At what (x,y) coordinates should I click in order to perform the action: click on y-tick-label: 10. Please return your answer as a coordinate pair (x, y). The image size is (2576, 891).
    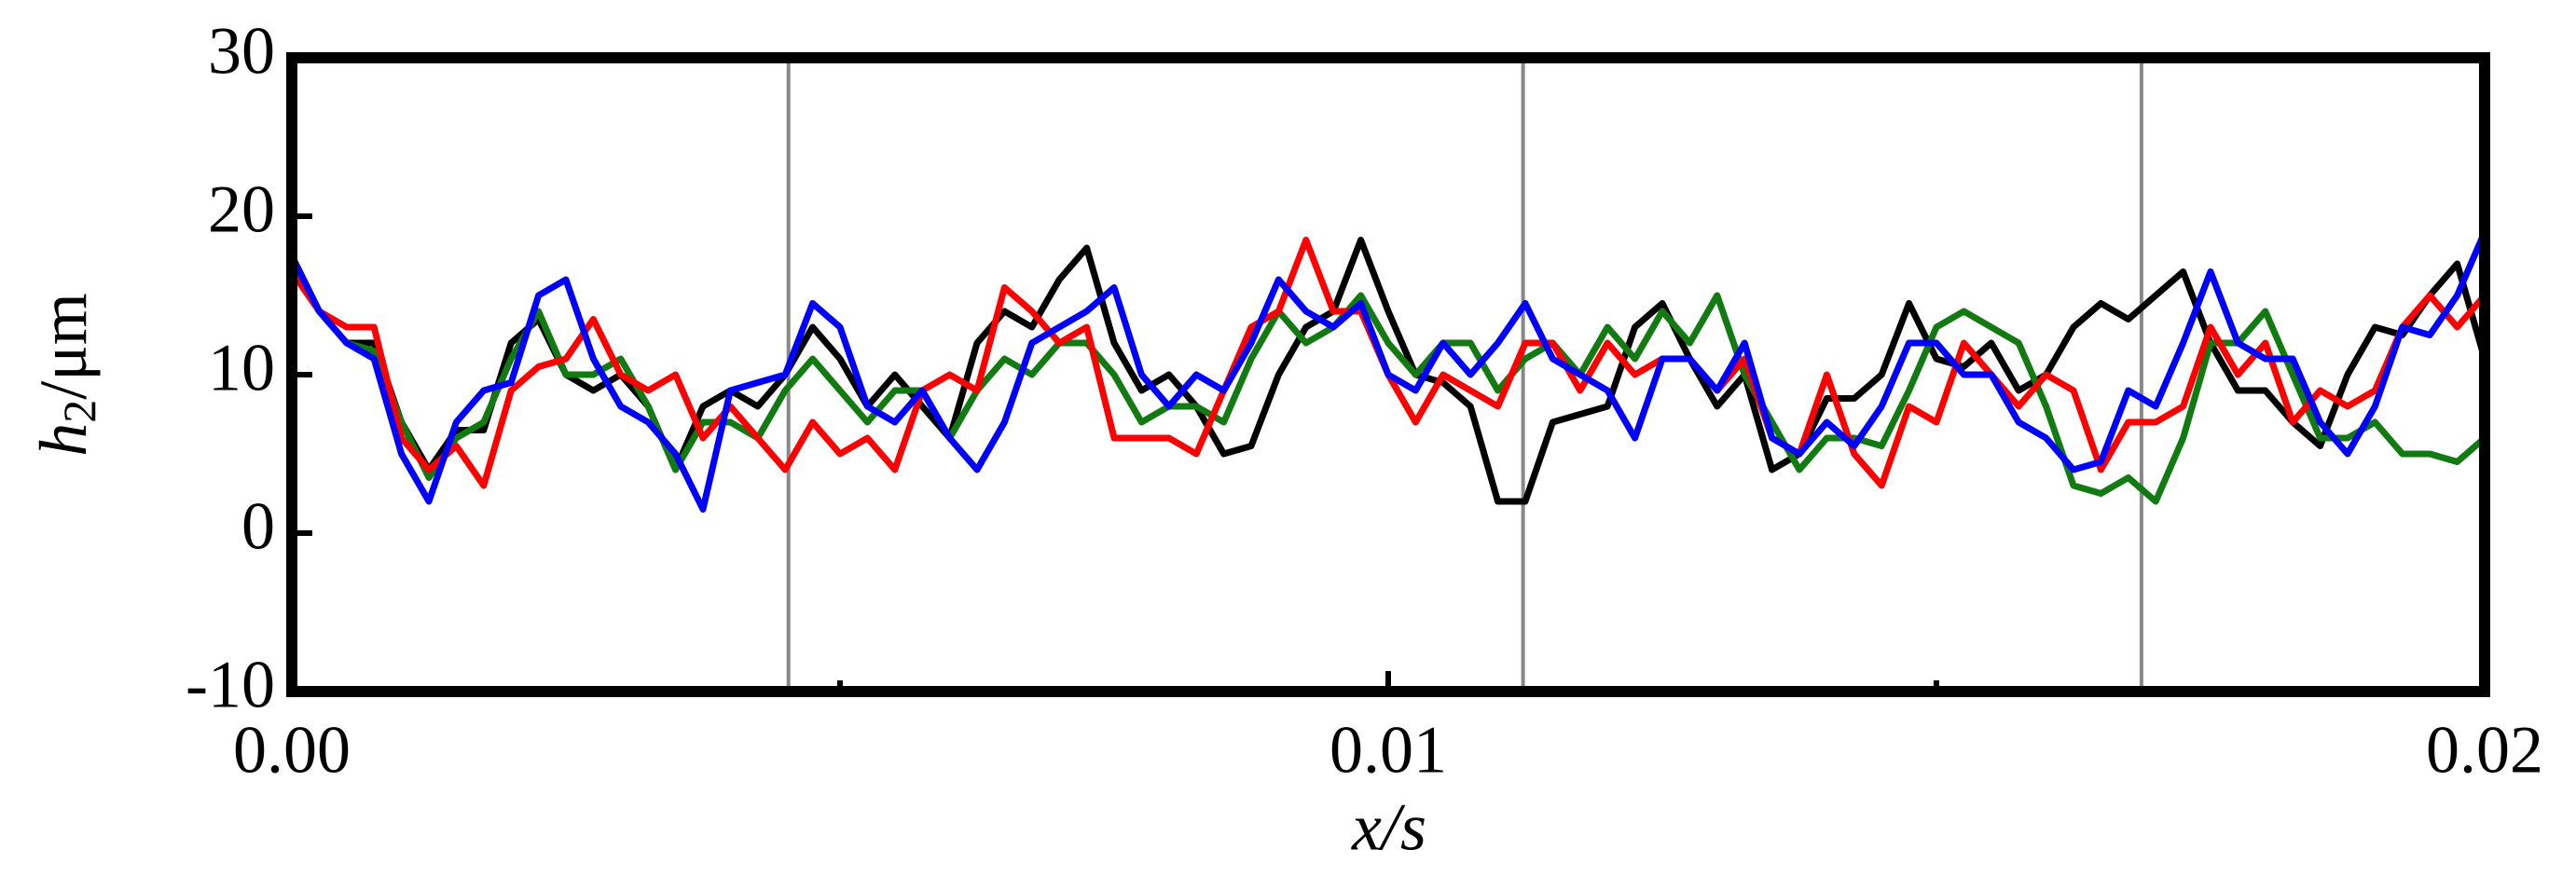
    Looking at the image, I should click on (241, 368).